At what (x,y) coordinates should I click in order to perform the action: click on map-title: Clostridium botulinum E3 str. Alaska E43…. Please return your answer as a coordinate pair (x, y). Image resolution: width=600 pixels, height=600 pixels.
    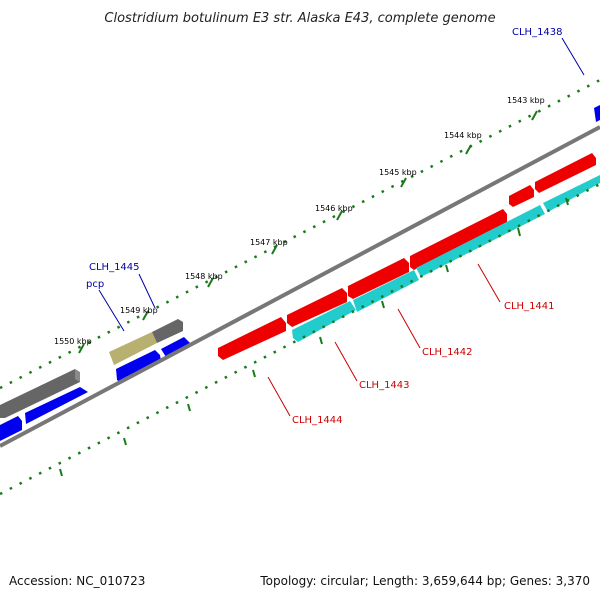
    Looking at the image, I should click on (299, 18).